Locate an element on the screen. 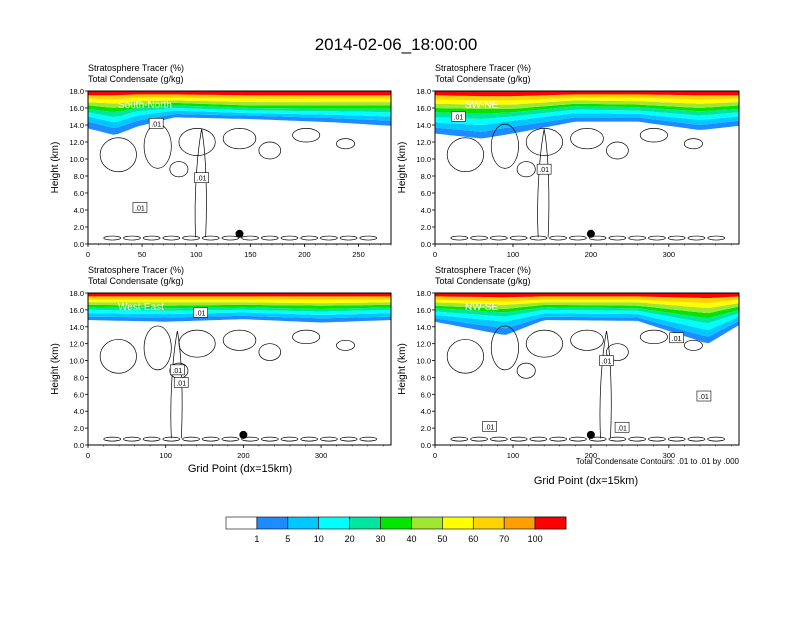 The width and height of the screenshot is (792, 617). colorbar-label: 40 is located at coordinates (411, 539).